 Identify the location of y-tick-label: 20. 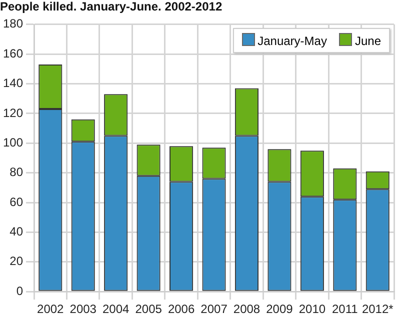
(17, 261).